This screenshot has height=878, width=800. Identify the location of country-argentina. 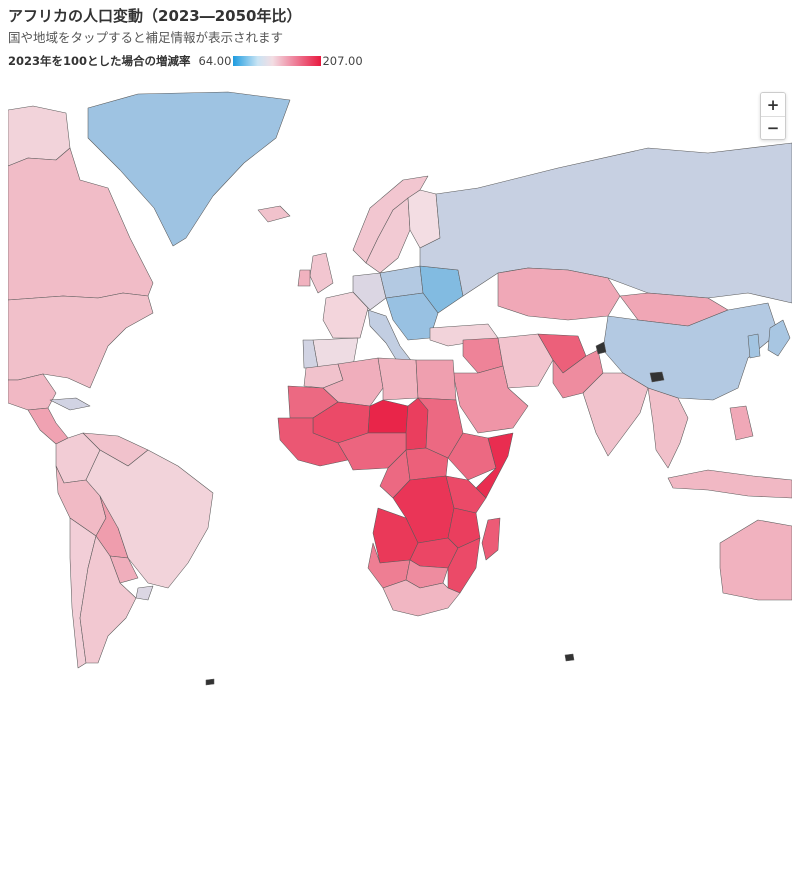
(108, 599).